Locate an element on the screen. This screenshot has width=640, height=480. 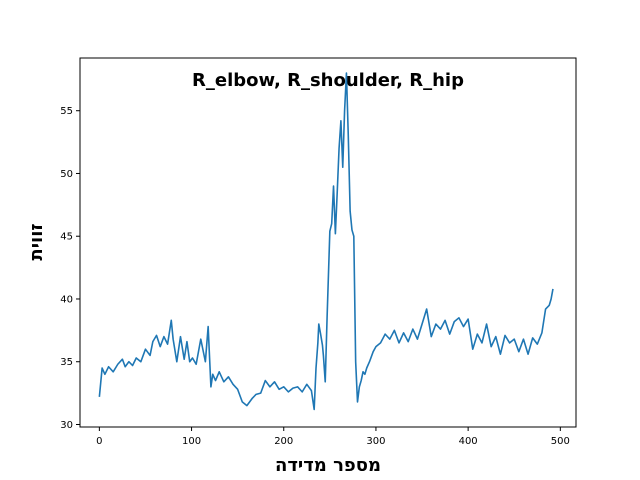
x-axis: 0 100 200 300 400 500 is located at coordinates (333, 437).